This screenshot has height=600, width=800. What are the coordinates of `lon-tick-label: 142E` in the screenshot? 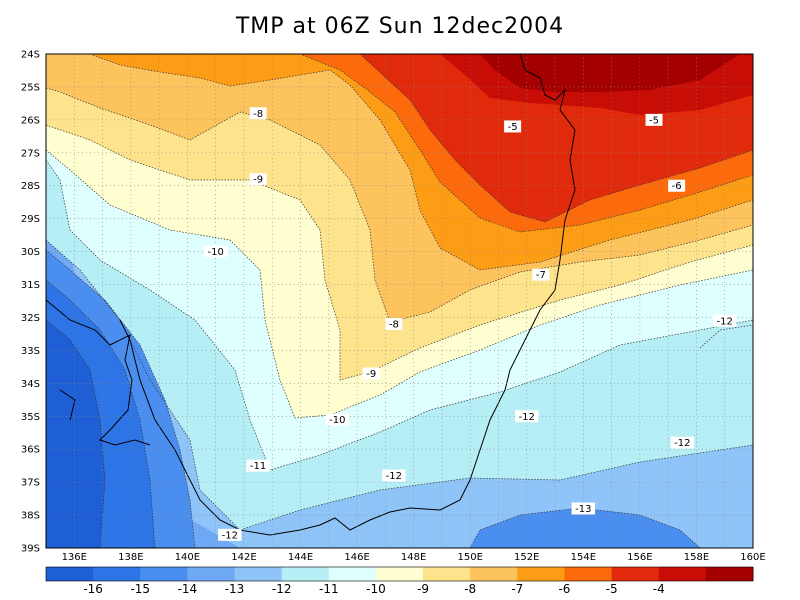 It's located at (243, 557).